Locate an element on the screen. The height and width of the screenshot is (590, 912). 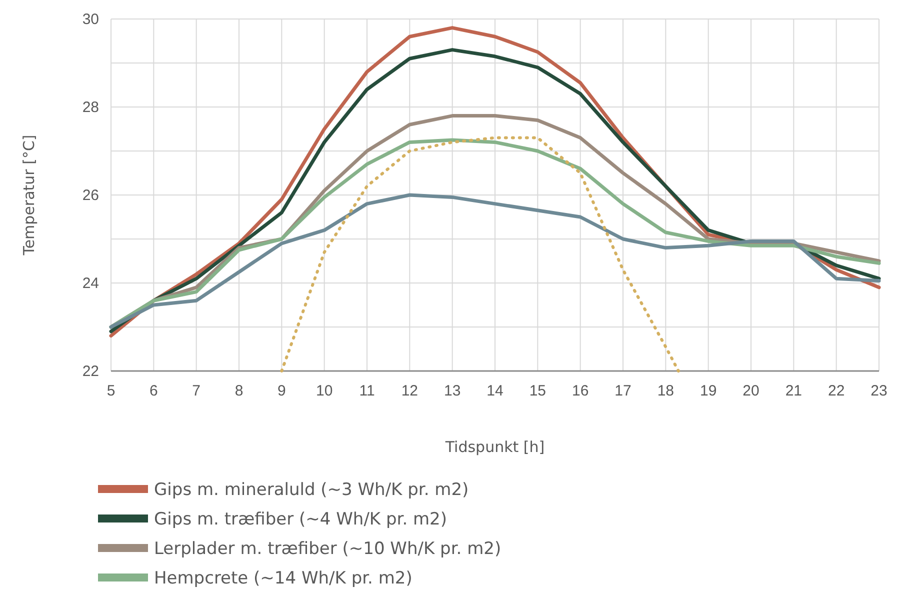
x-tick-label: 22 is located at coordinates (836, 391).